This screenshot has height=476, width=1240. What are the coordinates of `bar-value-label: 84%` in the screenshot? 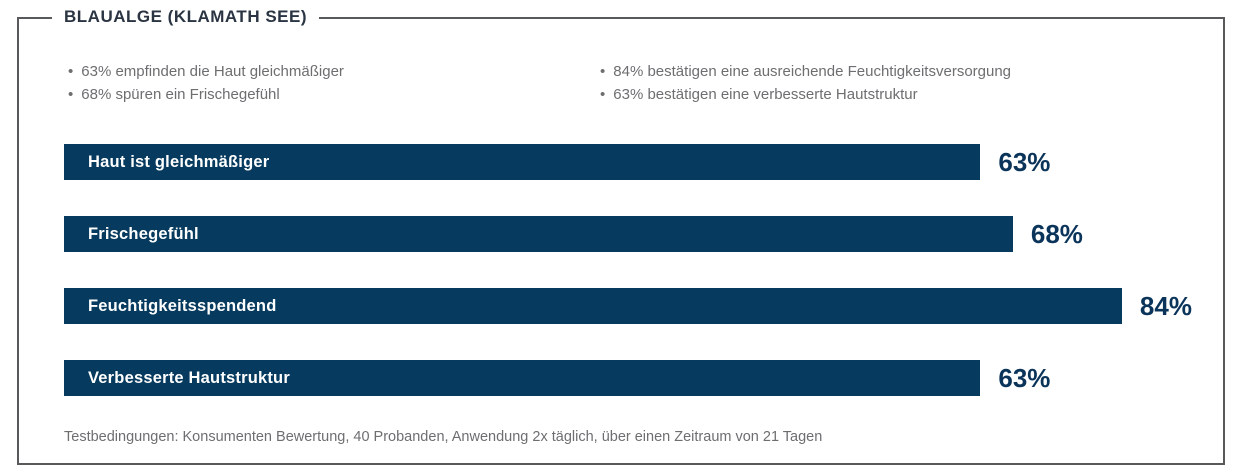 It's located at (1165, 305).